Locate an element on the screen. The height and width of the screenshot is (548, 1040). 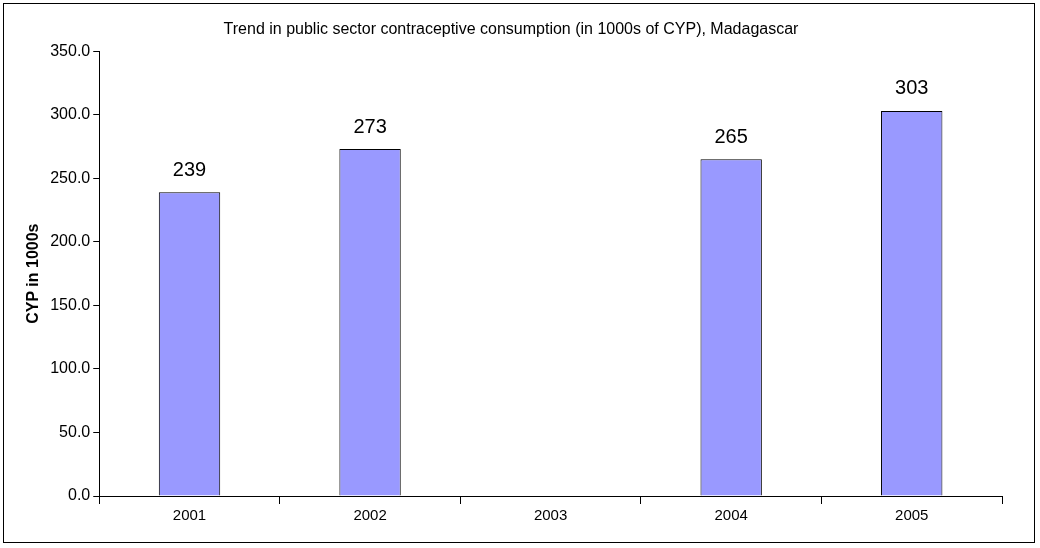
x-tick-label: 2005 is located at coordinates (912, 515).